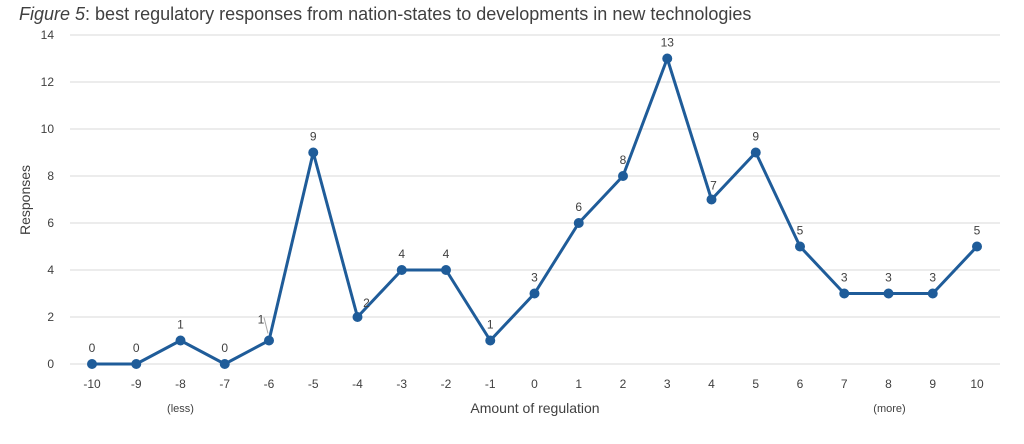  What do you see at coordinates (667, 384) in the screenshot?
I see `x-tick-label: 3` at bounding box center [667, 384].